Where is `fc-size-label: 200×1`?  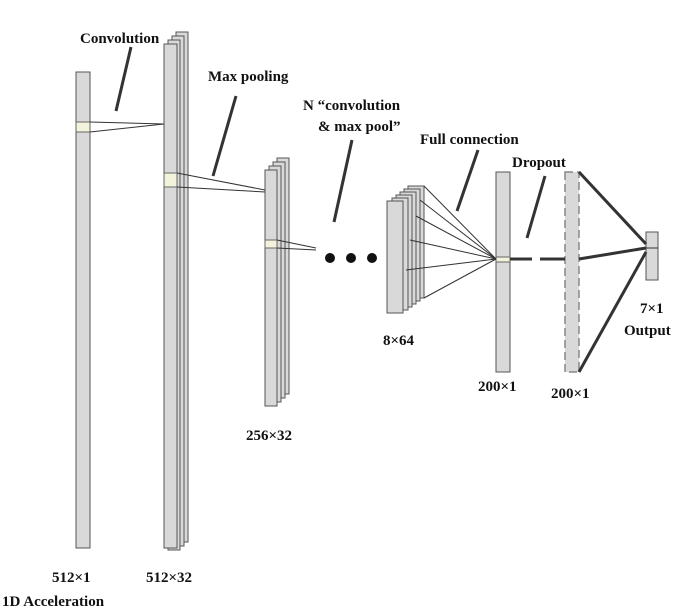
fc-size-label: 200×1 is located at coordinates (497, 387).